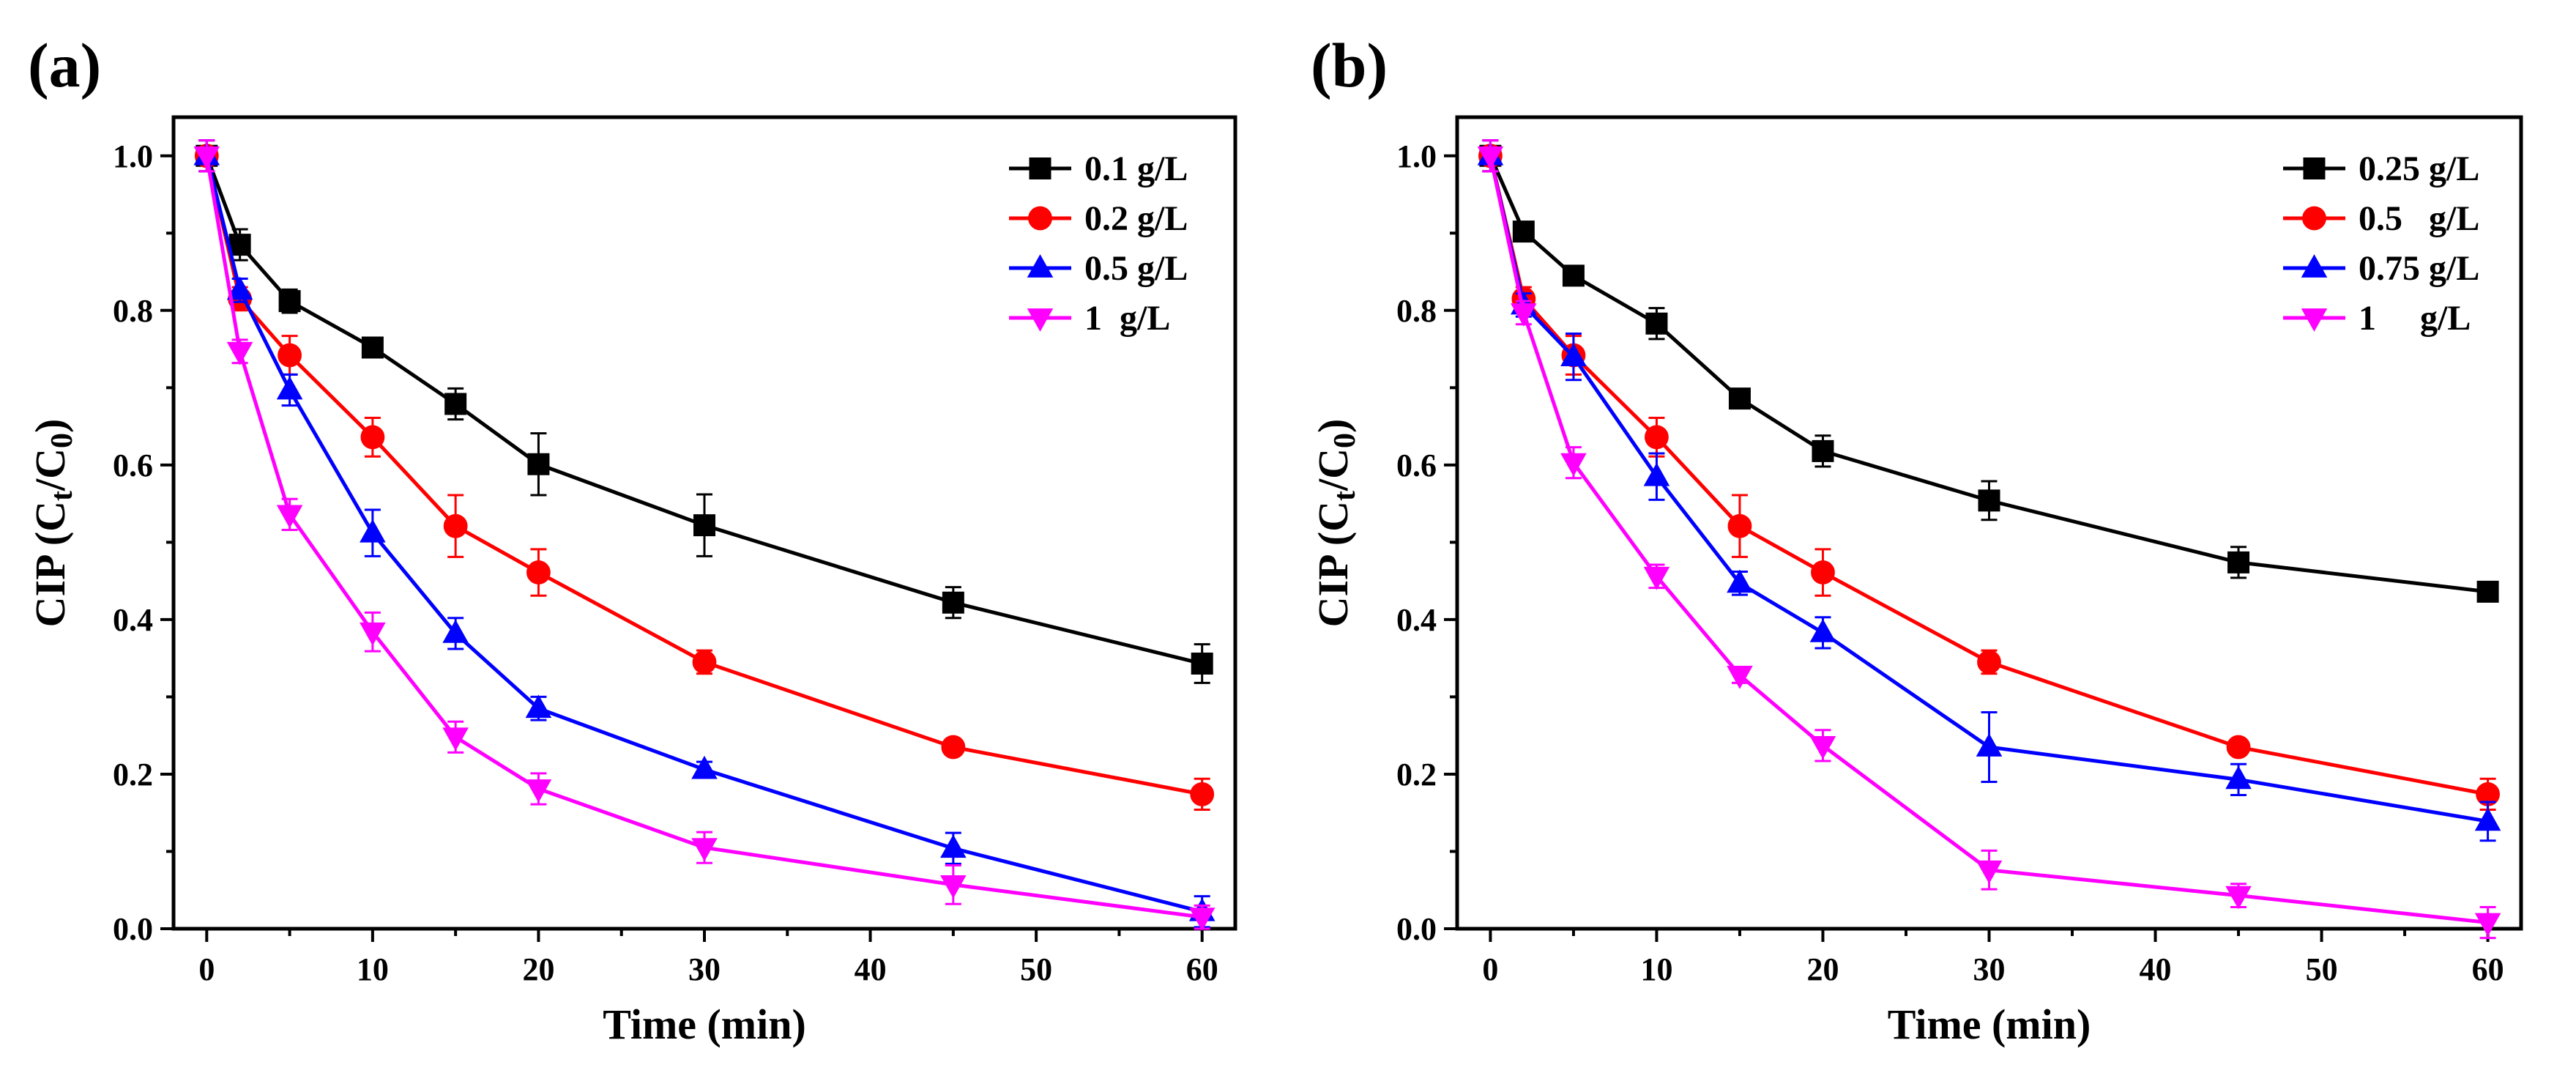  I want to click on x-tick-label: 0, so click(206, 969).